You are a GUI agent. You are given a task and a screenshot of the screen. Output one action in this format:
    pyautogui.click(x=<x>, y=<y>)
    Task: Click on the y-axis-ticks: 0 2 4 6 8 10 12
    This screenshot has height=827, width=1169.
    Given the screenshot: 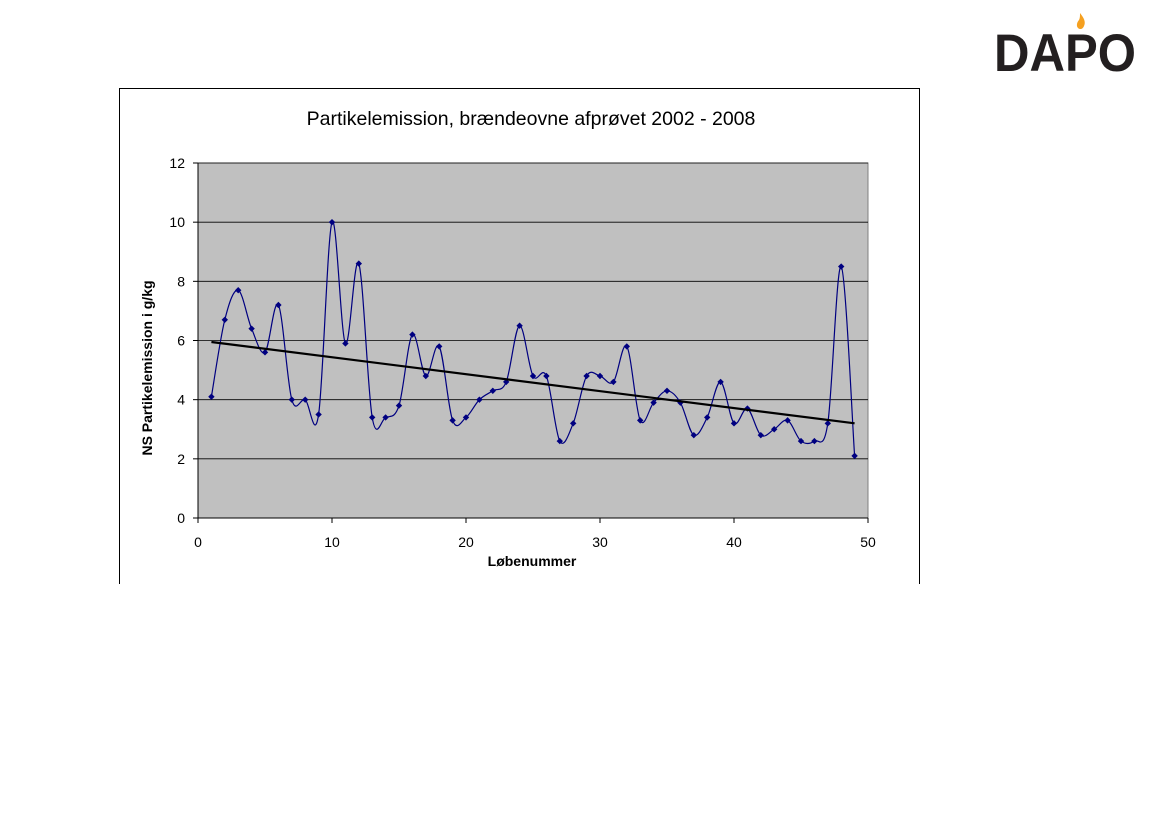 What is the action you would take?
    pyautogui.click(x=184, y=340)
    